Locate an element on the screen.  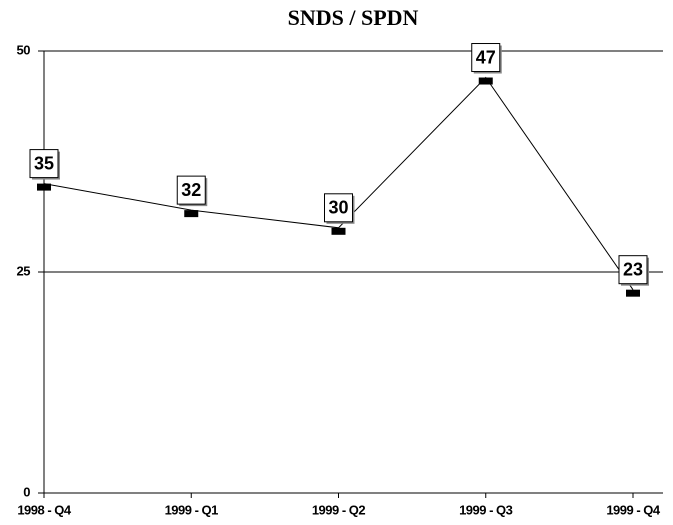
value-label: 32 is located at coordinates (191, 190).